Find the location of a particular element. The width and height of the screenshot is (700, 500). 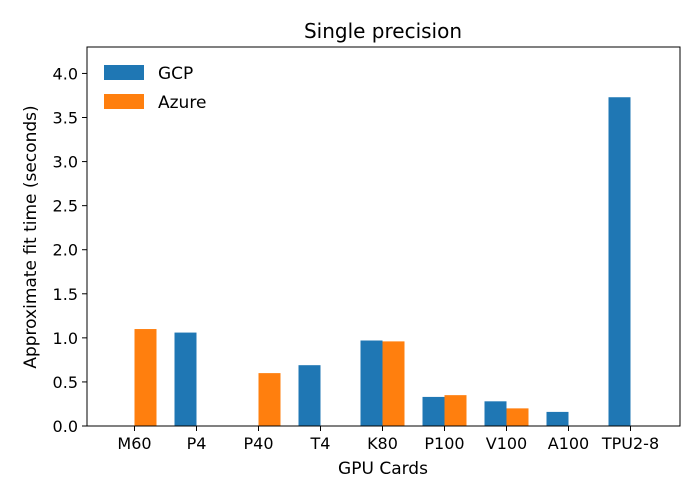

bar-azure-p100 is located at coordinates (455, 410).